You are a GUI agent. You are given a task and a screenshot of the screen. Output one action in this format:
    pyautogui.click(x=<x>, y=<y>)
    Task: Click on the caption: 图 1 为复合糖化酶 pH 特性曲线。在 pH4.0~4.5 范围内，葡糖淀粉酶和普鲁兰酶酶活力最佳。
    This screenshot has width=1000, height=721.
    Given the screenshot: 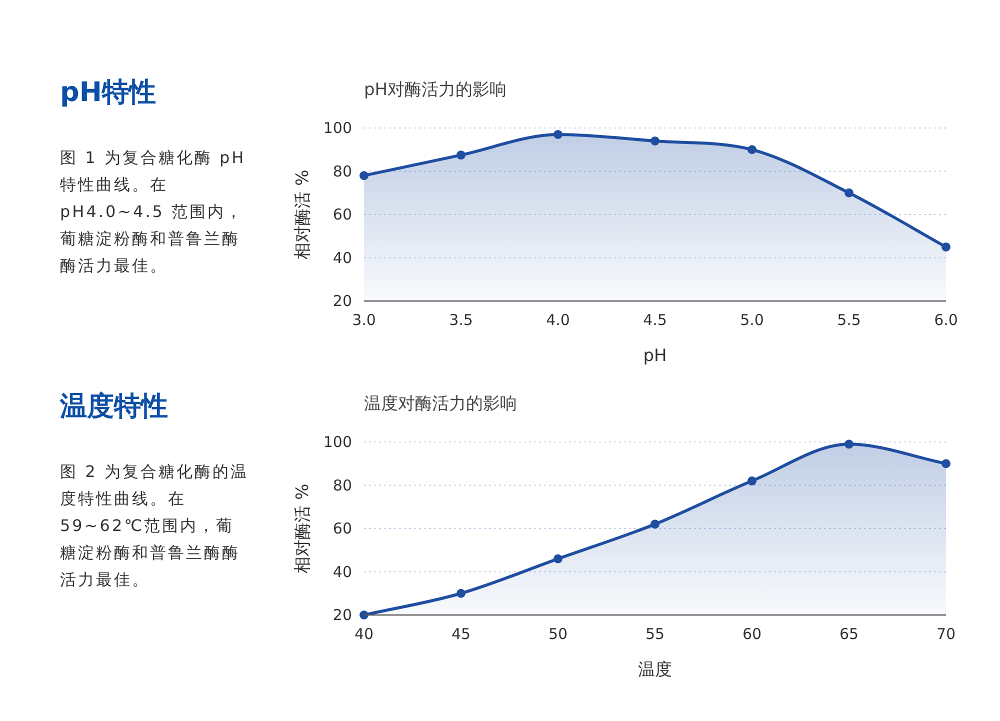 What is the action you would take?
    pyautogui.click(x=153, y=212)
    